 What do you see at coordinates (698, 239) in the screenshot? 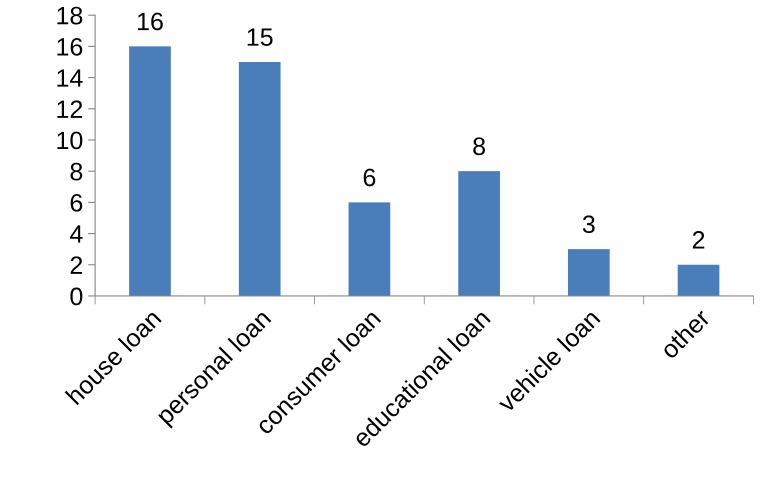
I see `data-label: 2` at bounding box center [698, 239].